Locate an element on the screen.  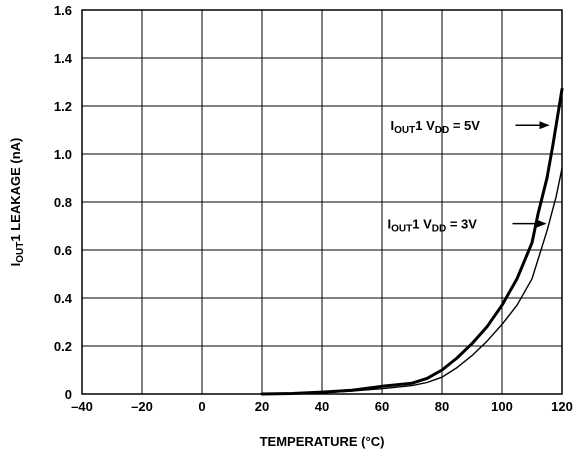
y-tick-label: 0.8 is located at coordinates (63, 202).